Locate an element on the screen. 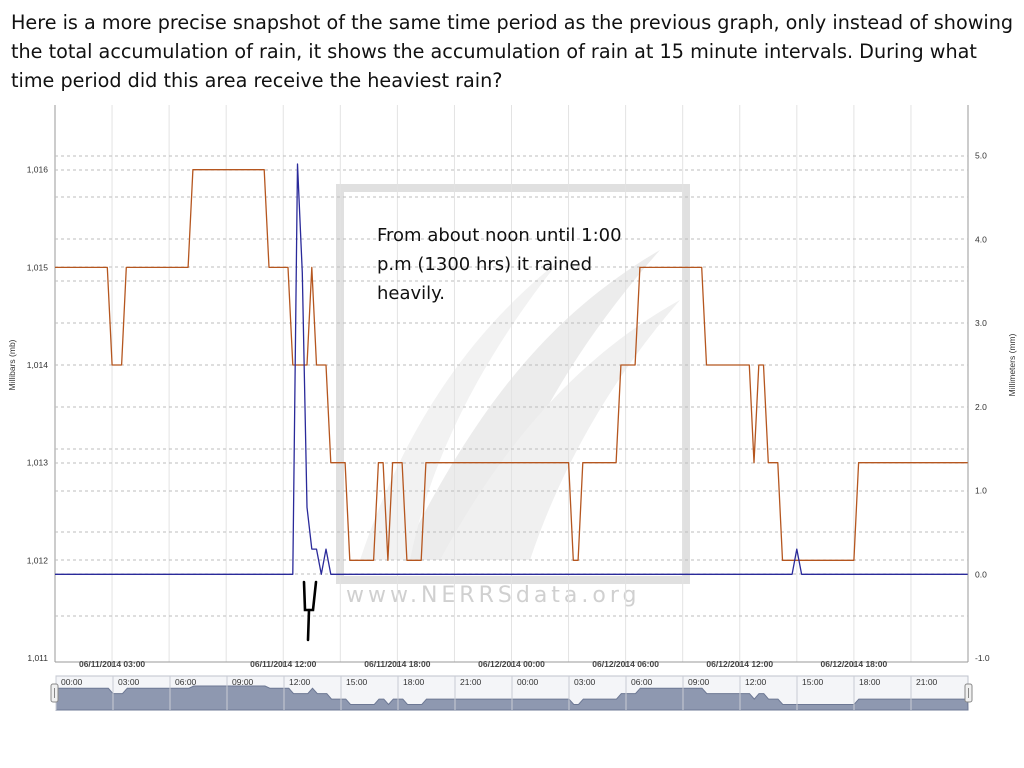 Image resolution: width=1024 pixels, height=768 pixels. right-tick-label: 4.0 is located at coordinates (981, 239).